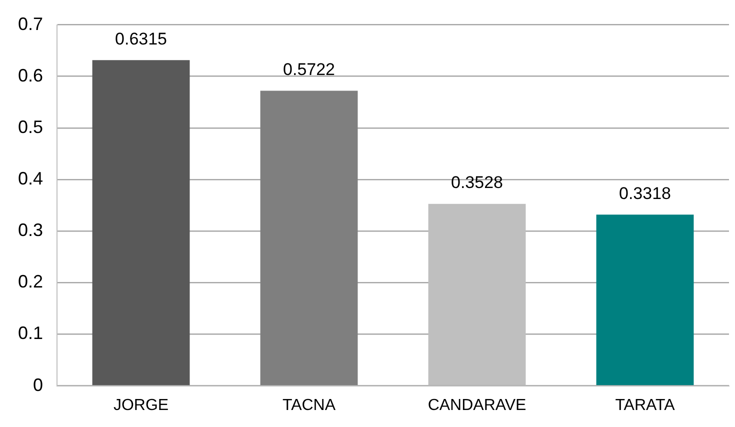 The height and width of the screenshot is (427, 735). What do you see at coordinates (31, 230) in the screenshot?
I see `y-tick-label: 0.3` at bounding box center [31, 230].